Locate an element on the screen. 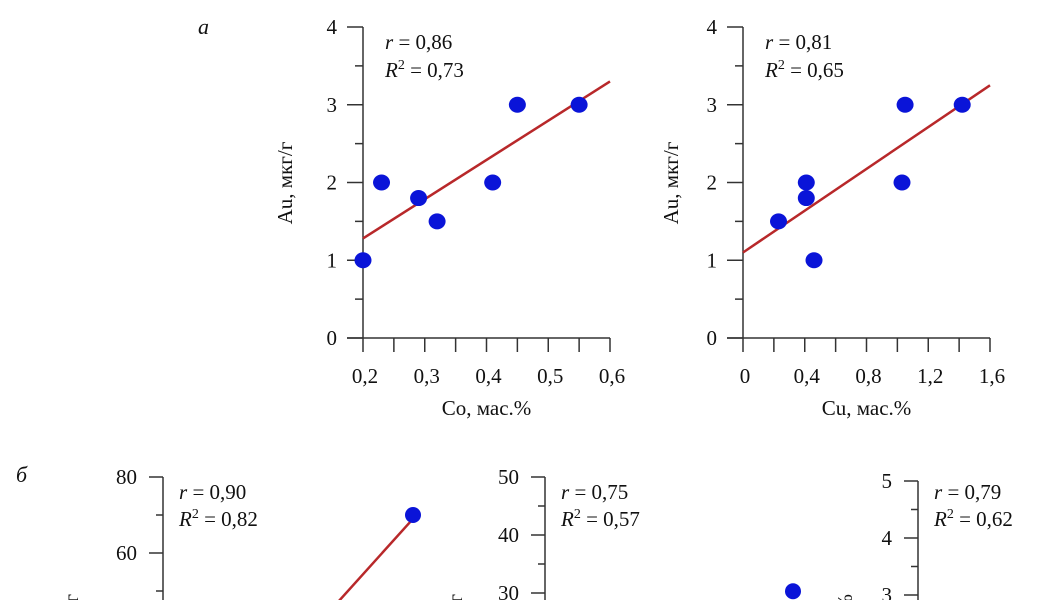 This screenshot has width=1044, height=600. r2-annotation: R2 = 0,62 is located at coordinates (973, 519).